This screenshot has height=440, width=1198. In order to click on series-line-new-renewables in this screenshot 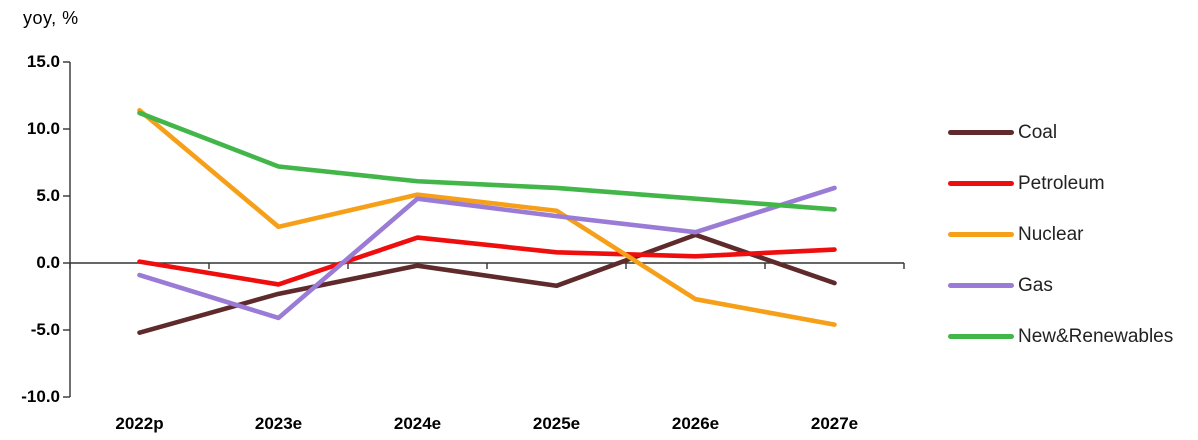, I will do `click(487, 161)`.